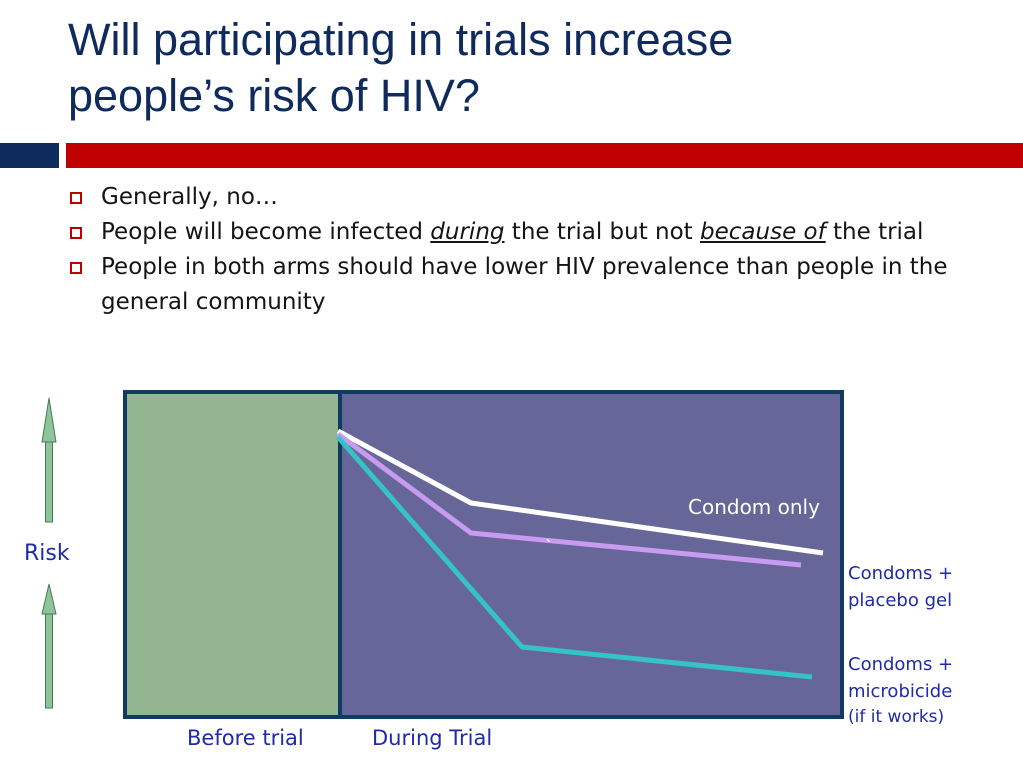  I want to click on header-band-red, so click(544, 155).